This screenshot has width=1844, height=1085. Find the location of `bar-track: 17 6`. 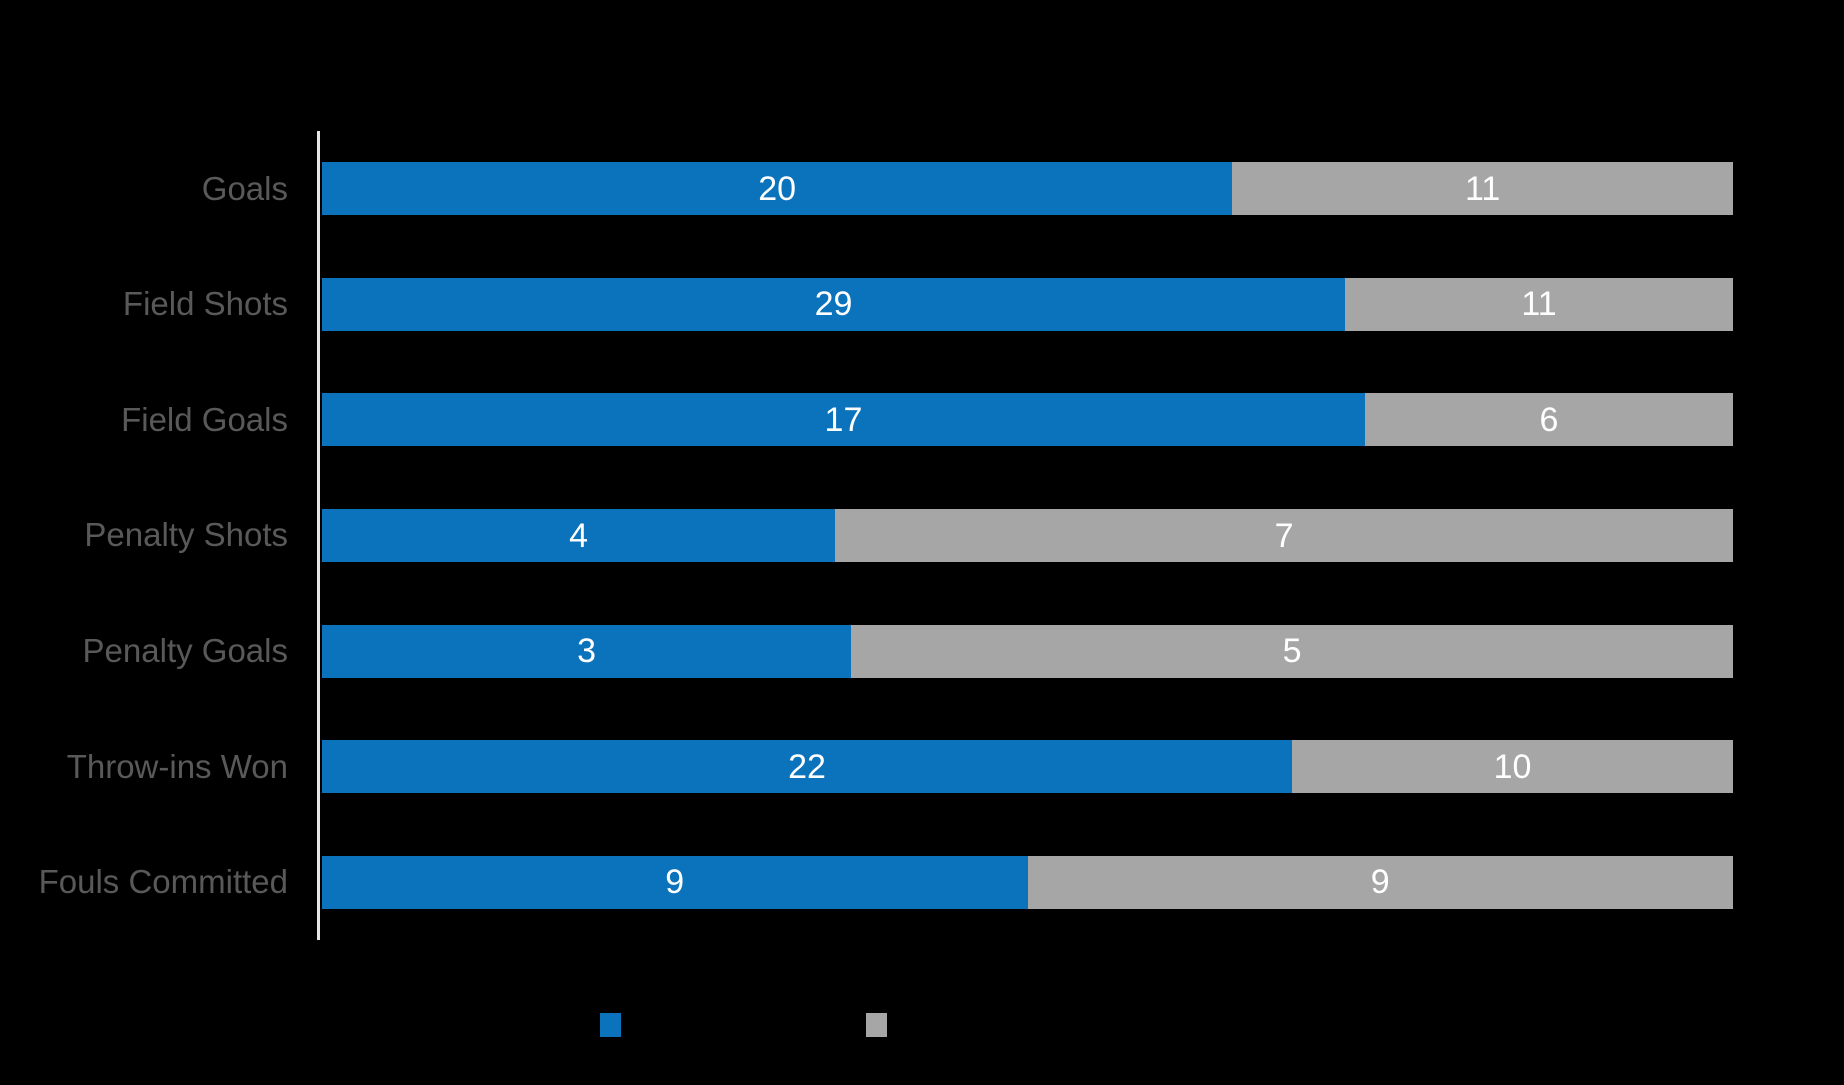

bar-track: 17 6 is located at coordinates (1027, 420).